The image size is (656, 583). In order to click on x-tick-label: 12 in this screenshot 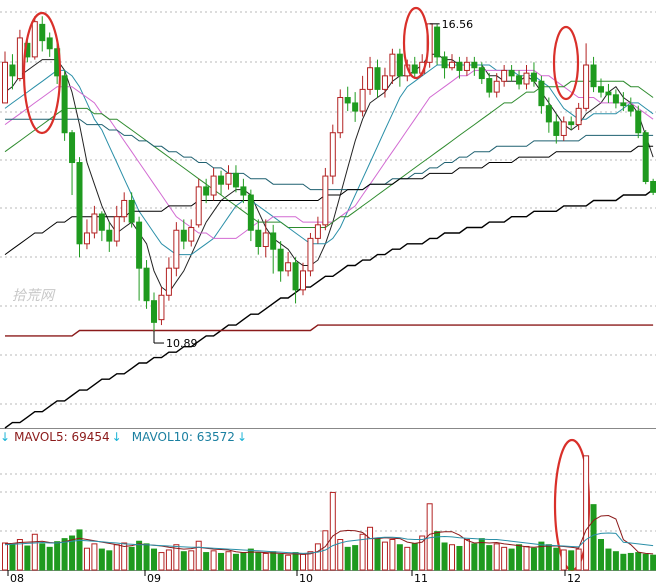, I will do `click(574, 577)`.